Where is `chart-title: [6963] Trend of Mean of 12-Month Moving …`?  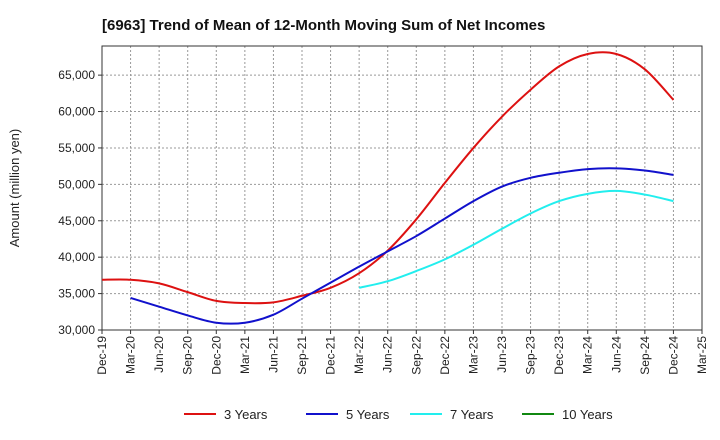
chart-title: [6963] Trend of Mean of 12-Month Moving … is located at coordinates (323, 25).